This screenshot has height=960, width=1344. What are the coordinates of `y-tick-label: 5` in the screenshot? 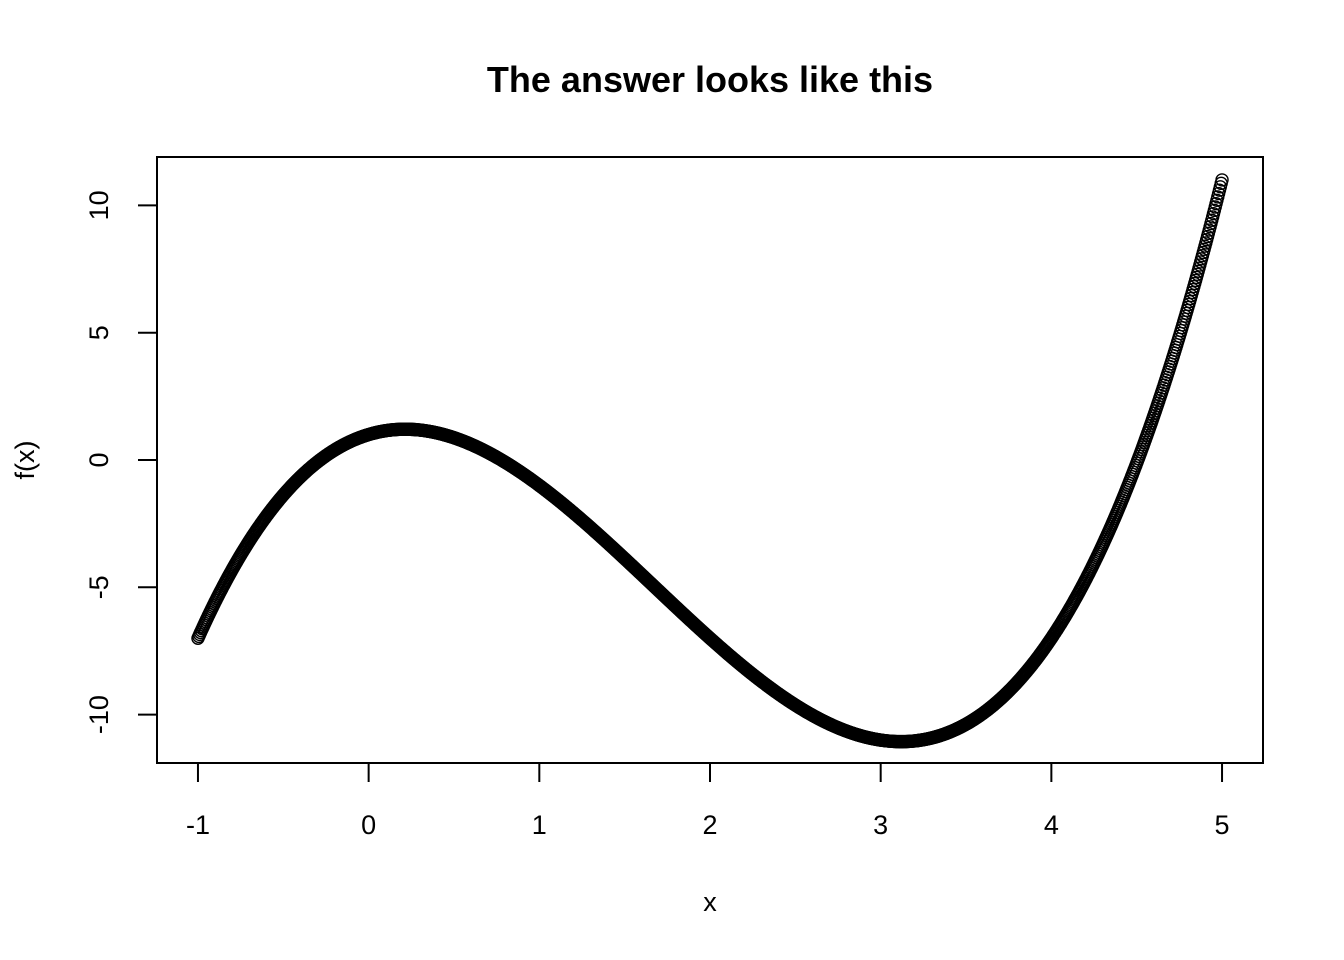 It's located at (99, 332).